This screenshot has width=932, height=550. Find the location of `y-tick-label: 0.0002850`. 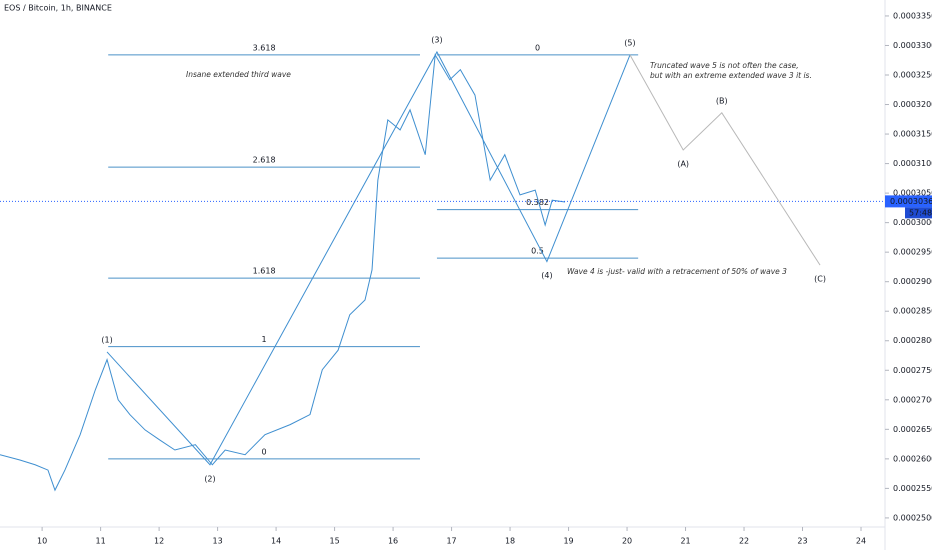

y-tick-label: 0.0002850 is located at coordinates (912, 311).